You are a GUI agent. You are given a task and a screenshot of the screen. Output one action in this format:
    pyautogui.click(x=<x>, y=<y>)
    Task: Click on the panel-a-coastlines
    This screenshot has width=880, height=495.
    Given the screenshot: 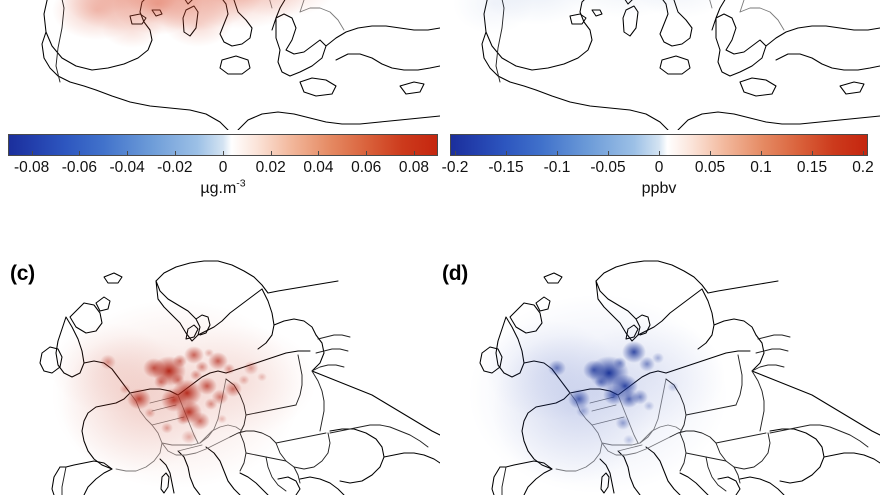 What is the action you would take?
    pyautogui.click(x=220, y=65)
    